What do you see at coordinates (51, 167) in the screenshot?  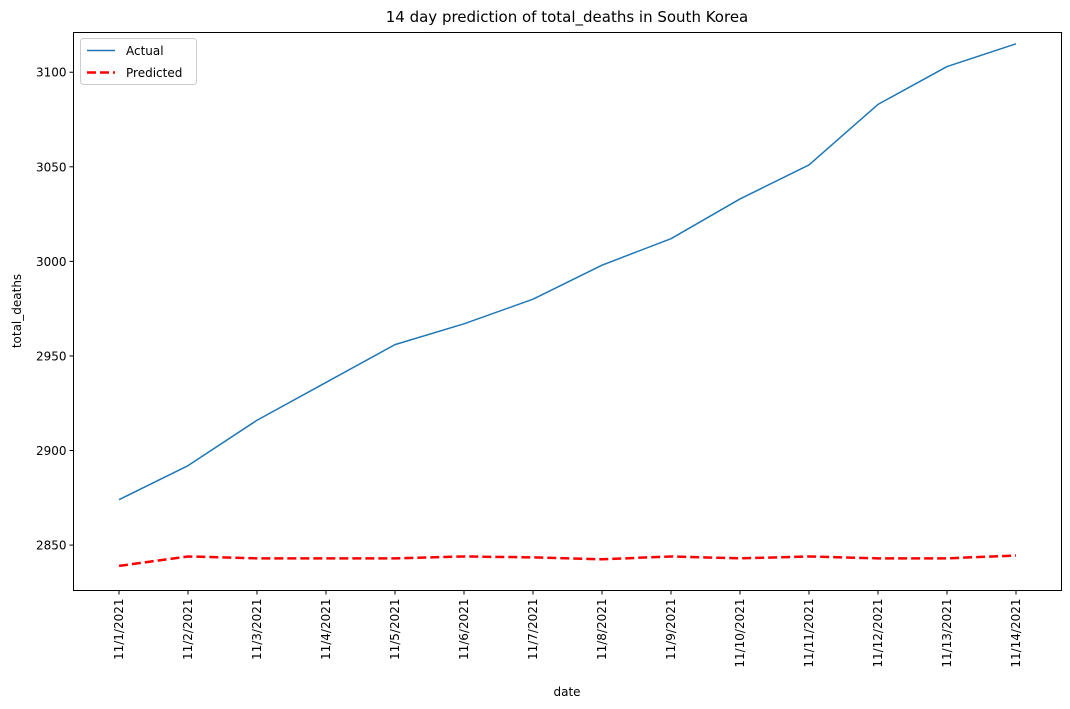 I see `y-tick-label: 3050` at bounding box center [51, 167].